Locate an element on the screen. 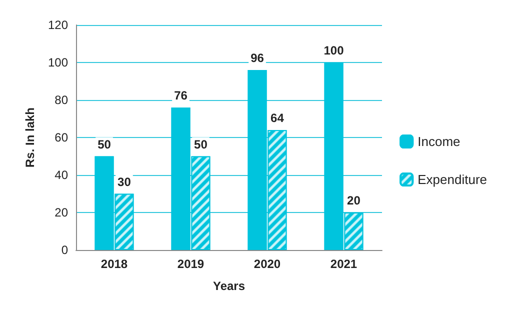  y-tick-label: 120 is located at coordinates (58, 25).